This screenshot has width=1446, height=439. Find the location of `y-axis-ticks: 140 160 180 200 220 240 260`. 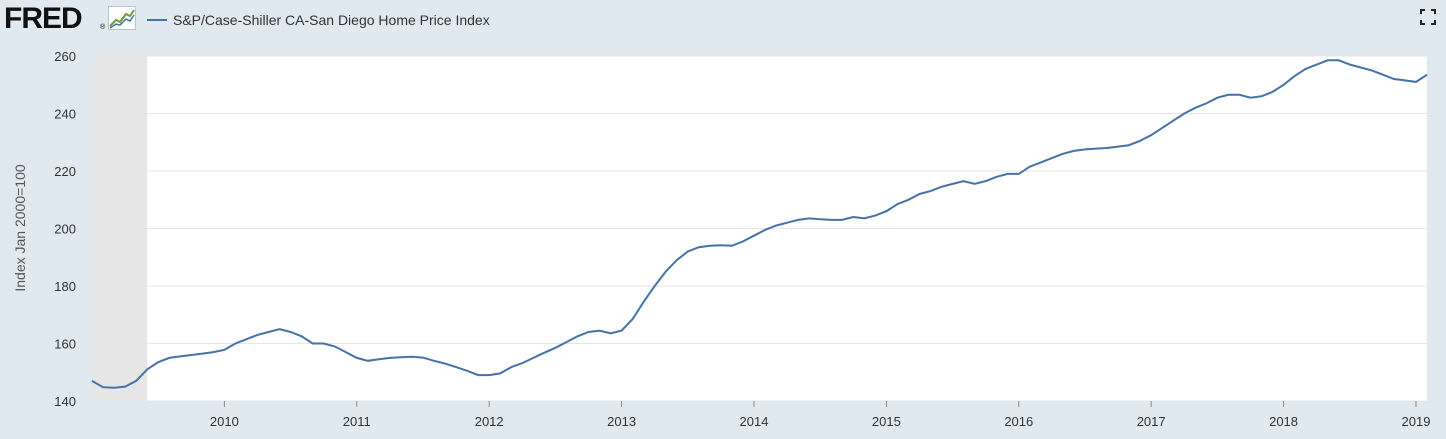

y-axis-ticks: 140 160 180 200 220 240 260 is located at coordinates (65, 229).